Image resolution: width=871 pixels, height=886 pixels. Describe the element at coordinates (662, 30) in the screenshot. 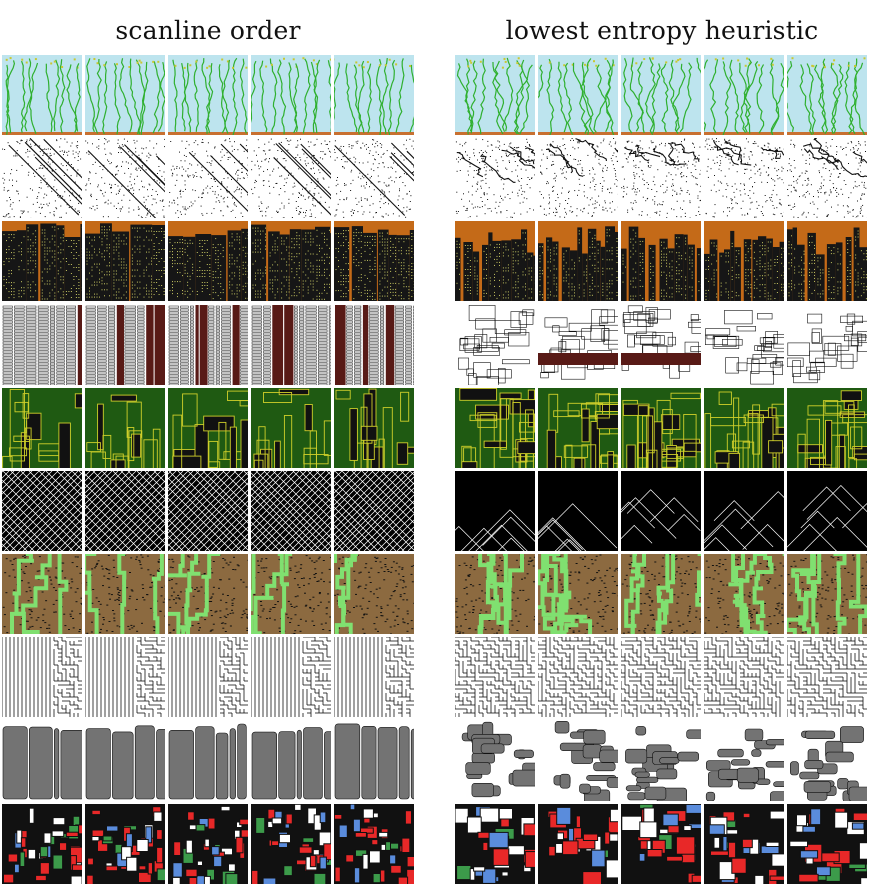

I see `column-title-lowest-entropy: lowest entropy heuristic` at that location.